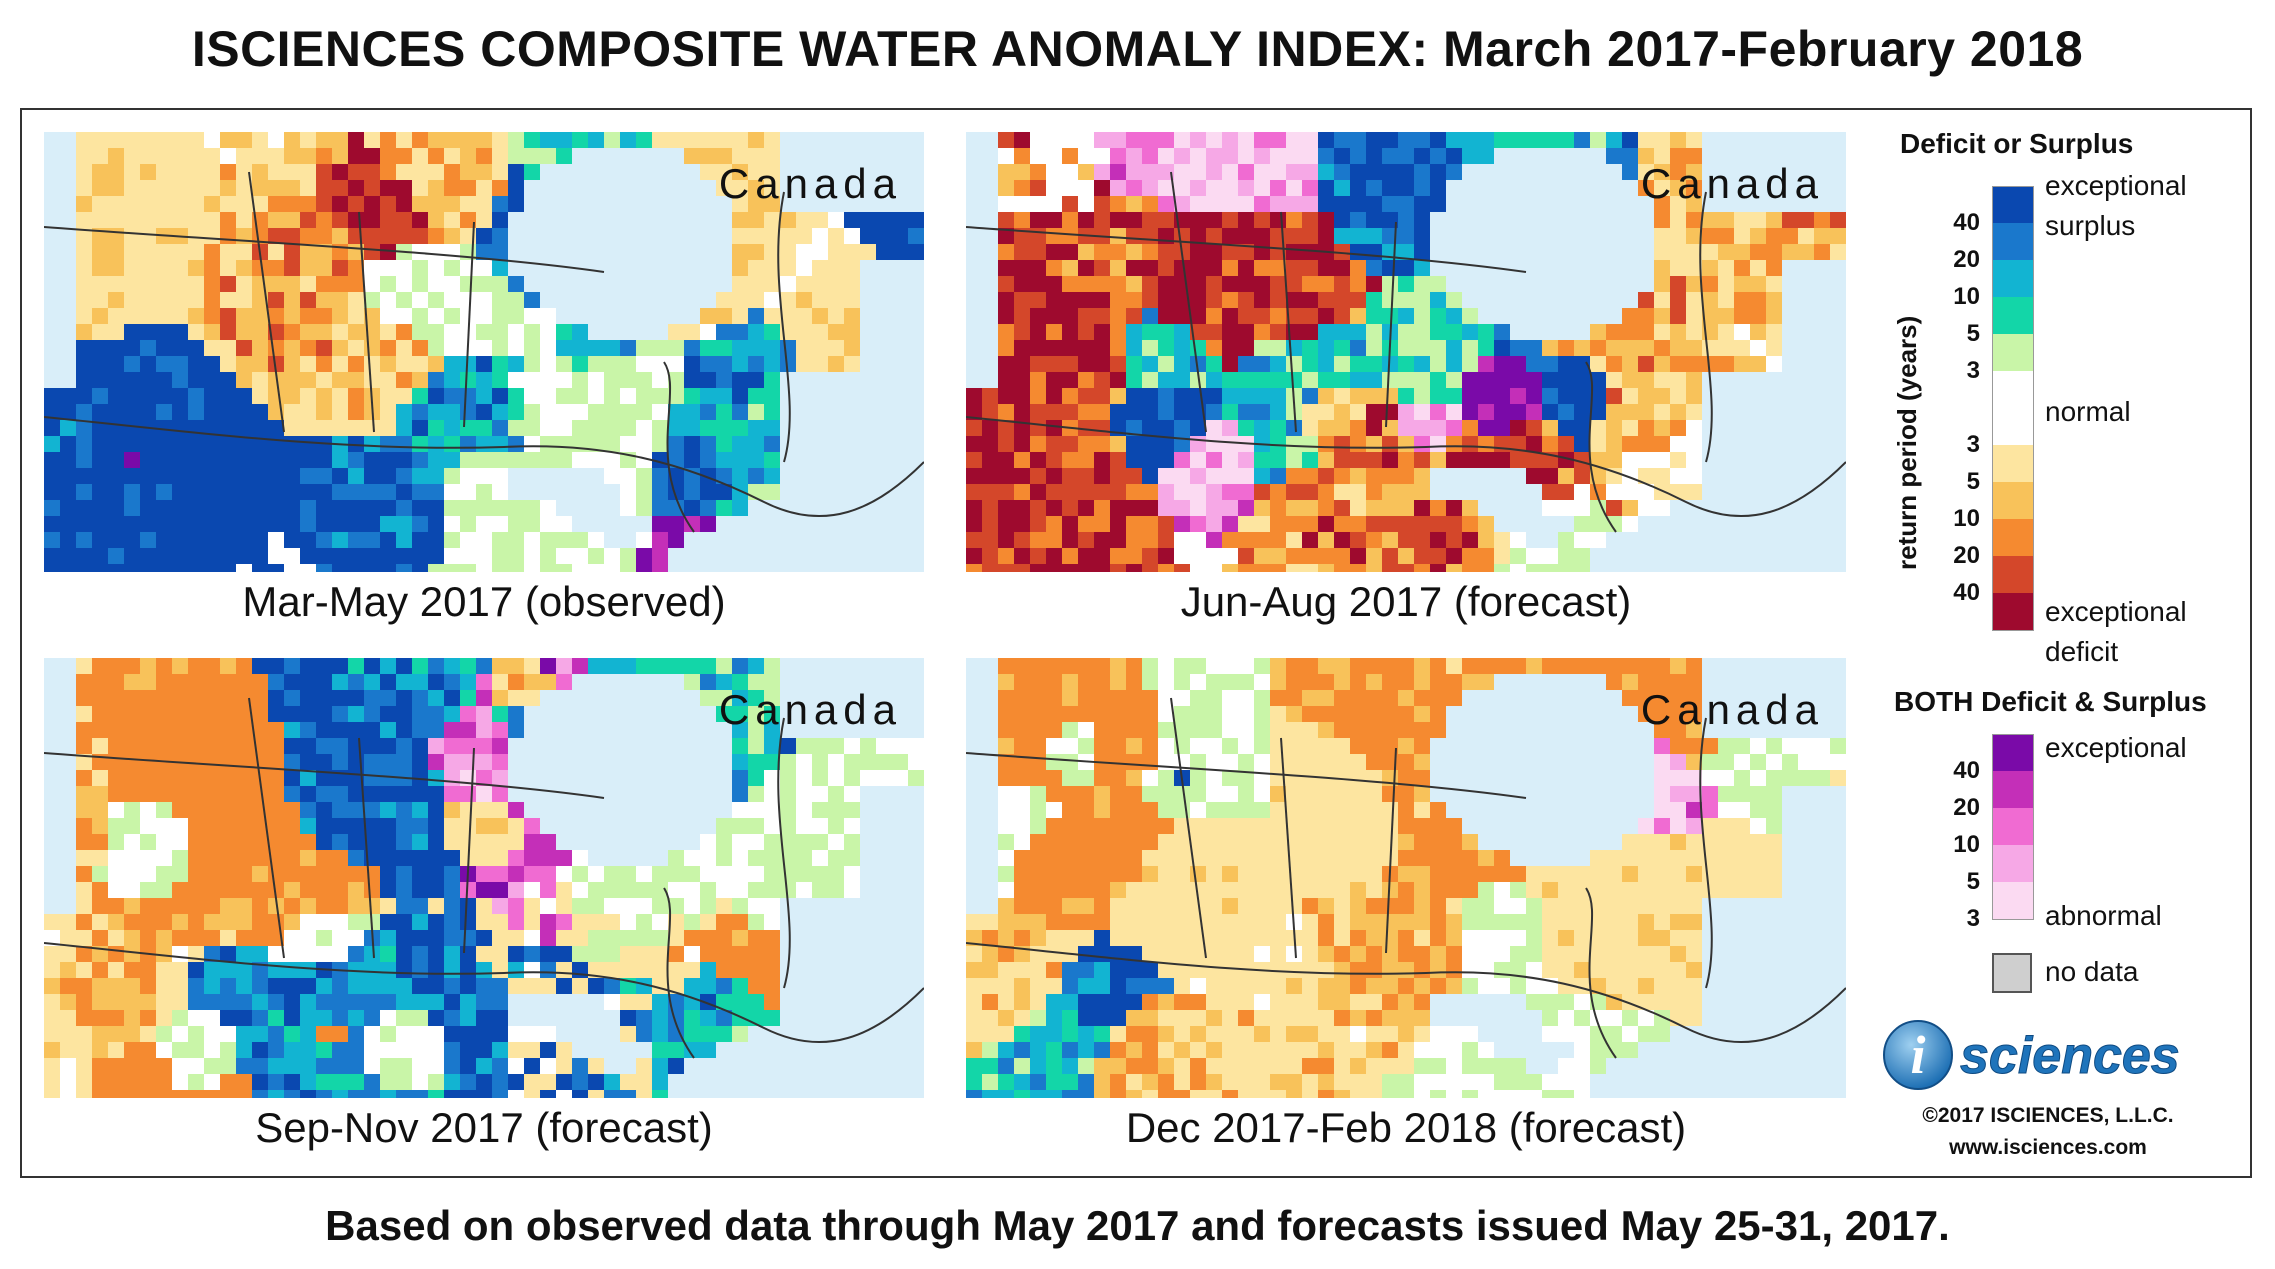  What do you see at coordinates (2088, 411) in the screenshot?
I see `legend-normal: normal` at bounding box center [2088, 411].